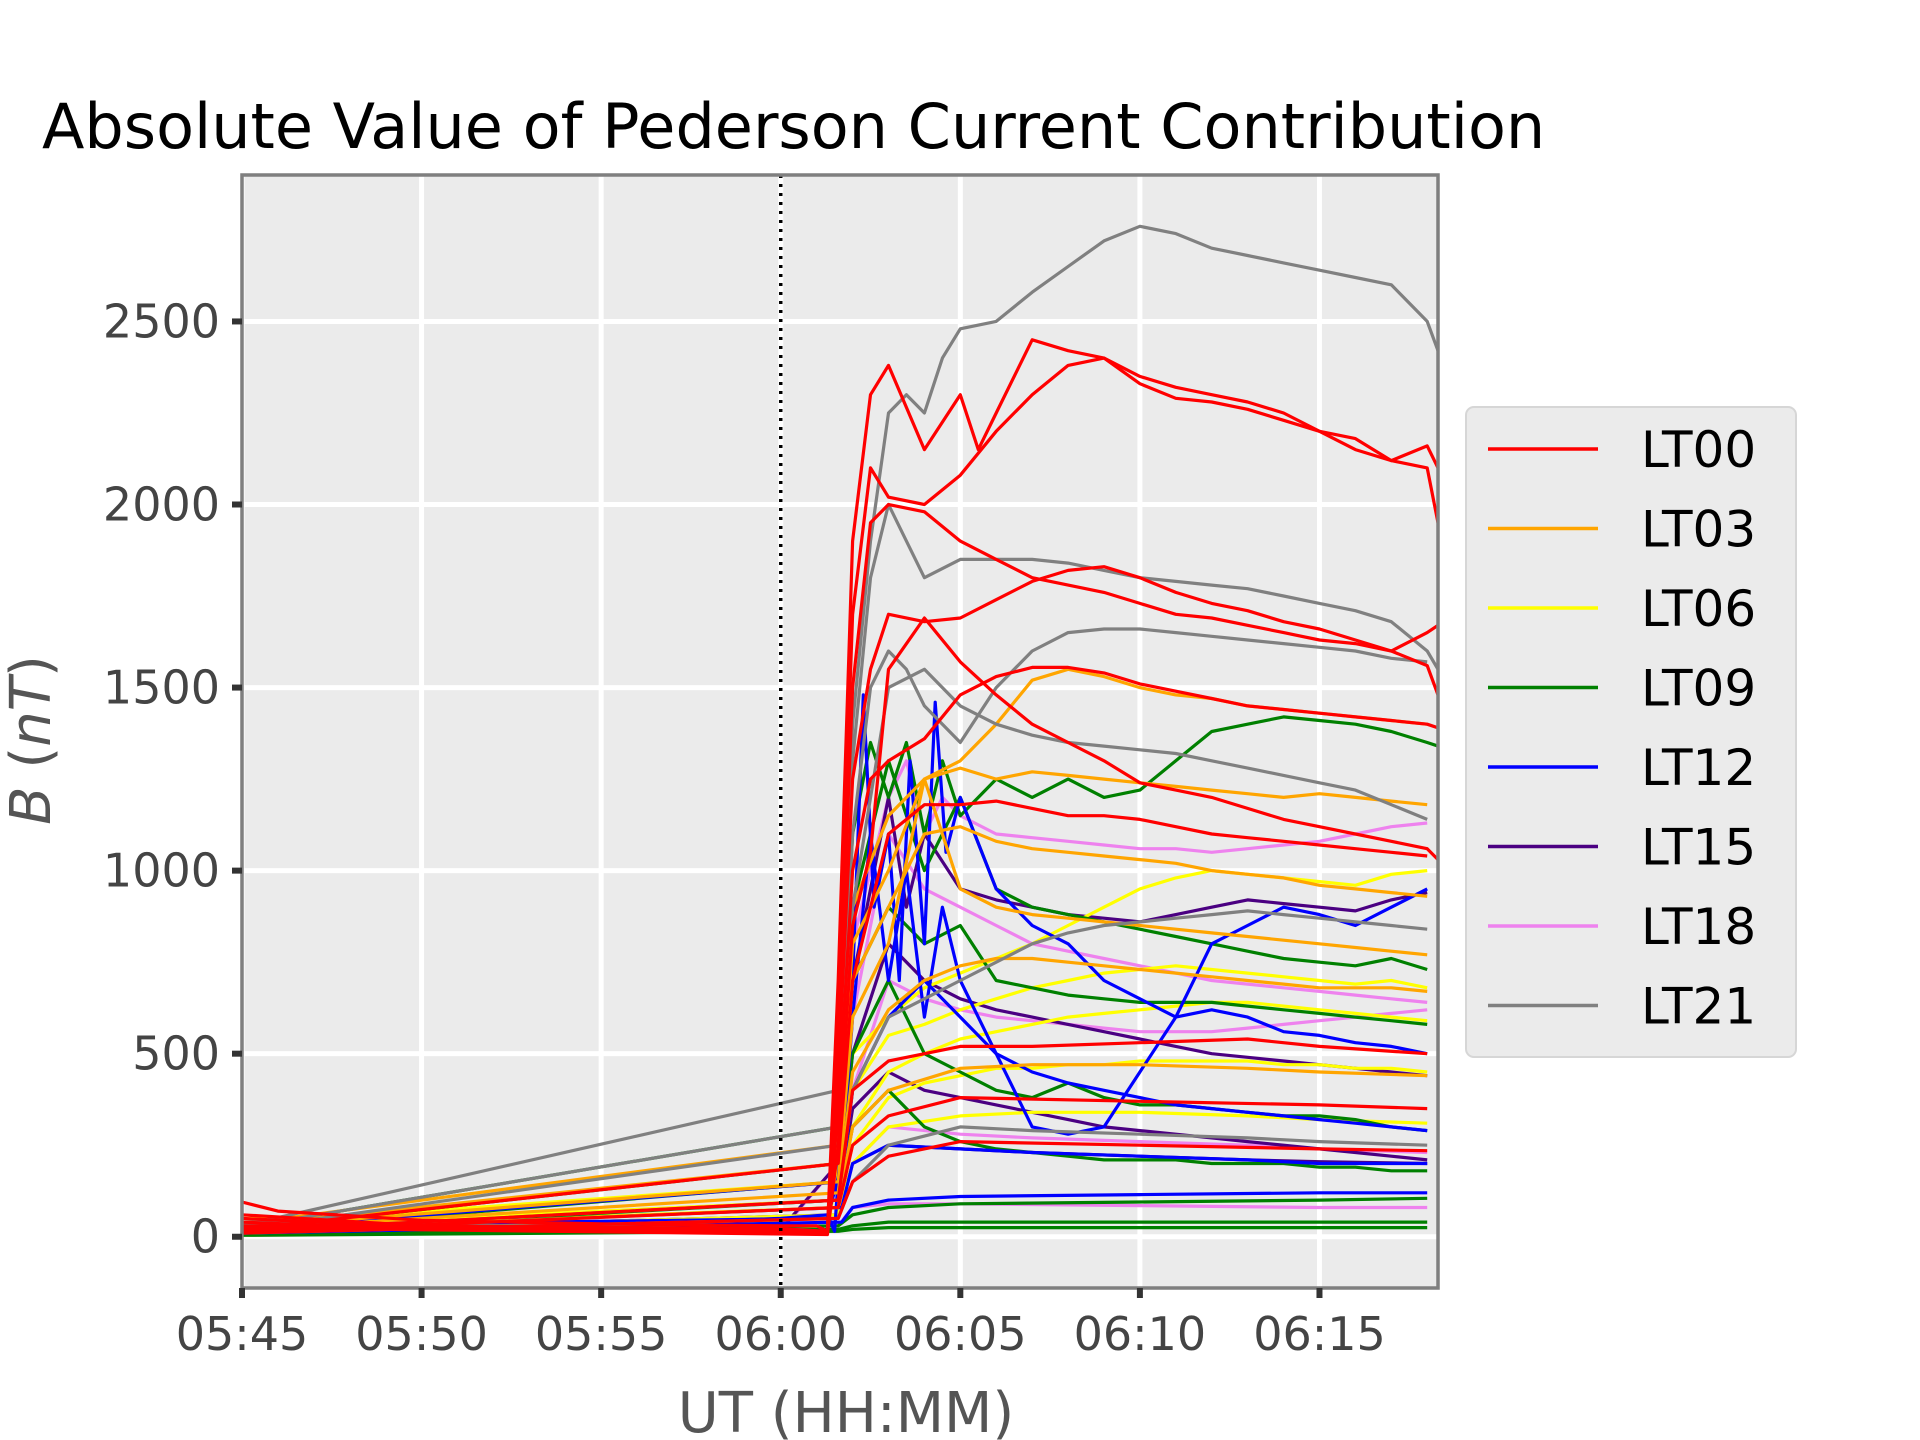 The width and height of the screenshot is (1920, 1440). I want to click on y-tick-label: 2500, so click(161, 321).